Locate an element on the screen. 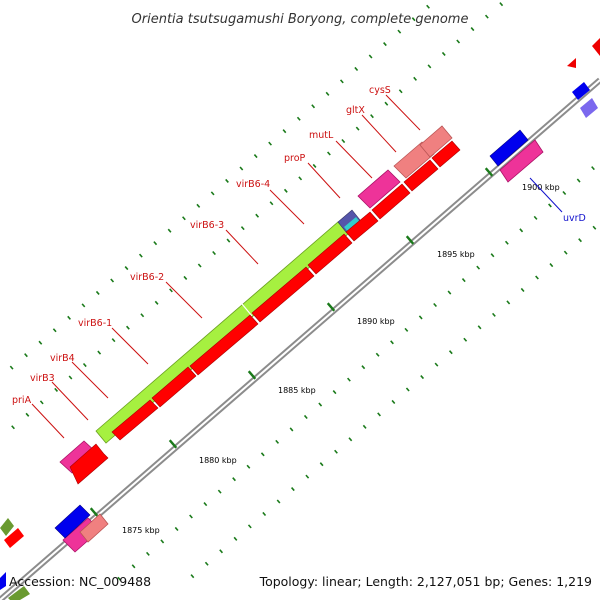 This screenshot has width=600, height=600. virB6-3-leader is located at coordinates (242, 247).